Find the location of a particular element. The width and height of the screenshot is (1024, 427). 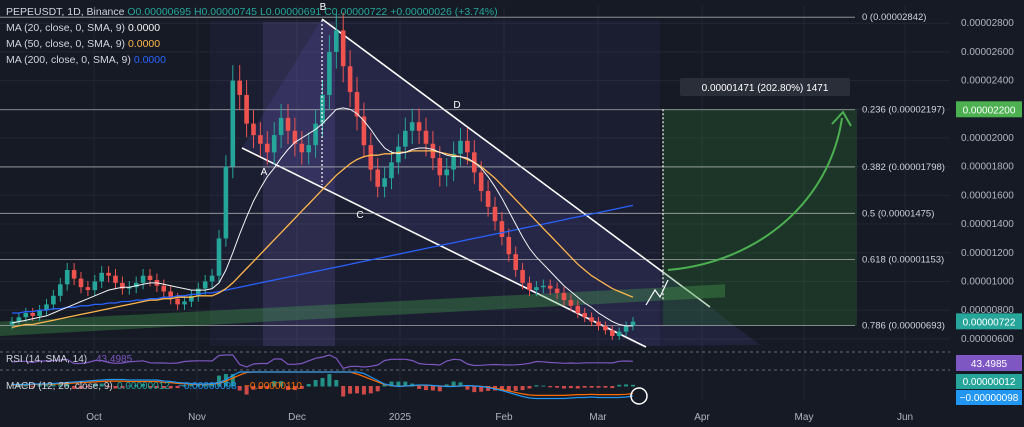

price-tick-label: 0.00002000 is located at coordinates (987, 138).